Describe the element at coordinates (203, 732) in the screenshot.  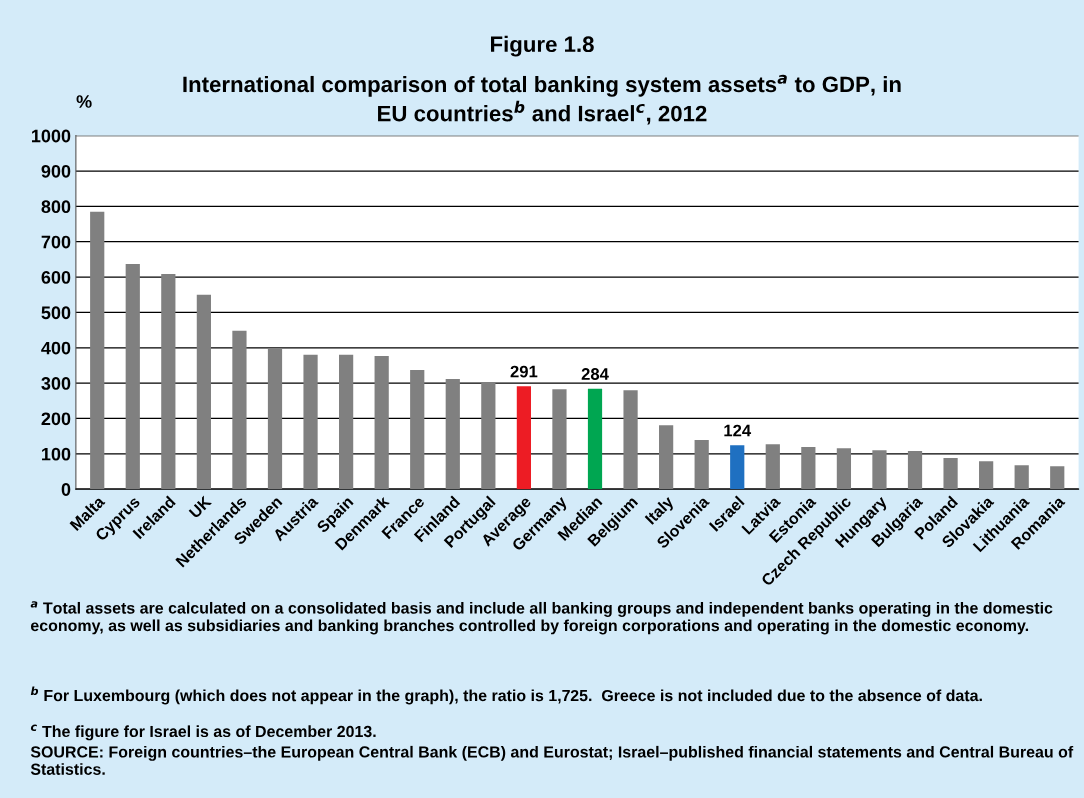
I see `text: $^{c}$ The figure for Israel is as of December 2013.` at that location.